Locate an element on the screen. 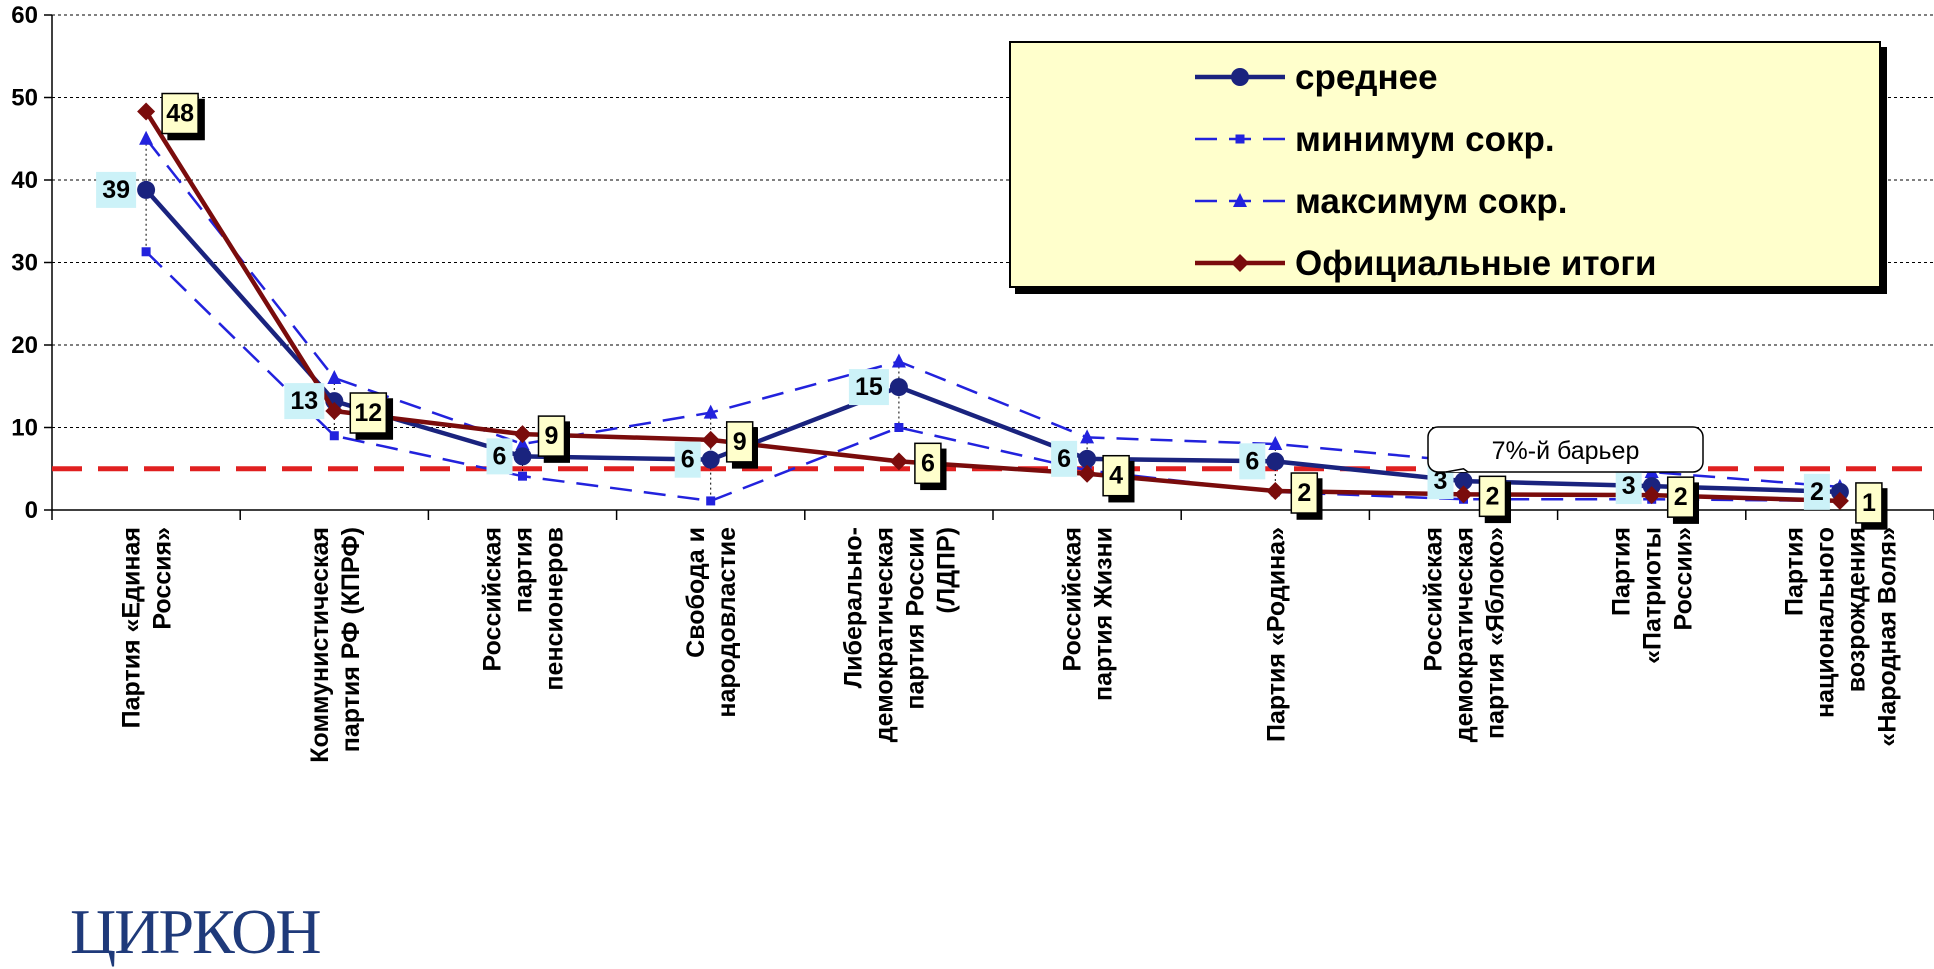 Image resolution: width=1934 pixels, height=969 pixels. y-tick-label: 10 is located at coordinates (24, 428).